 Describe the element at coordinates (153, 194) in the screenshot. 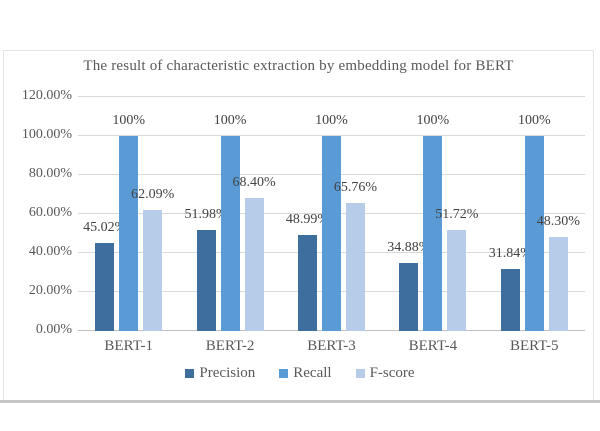

I see `data-label: 62.09%` at that location.